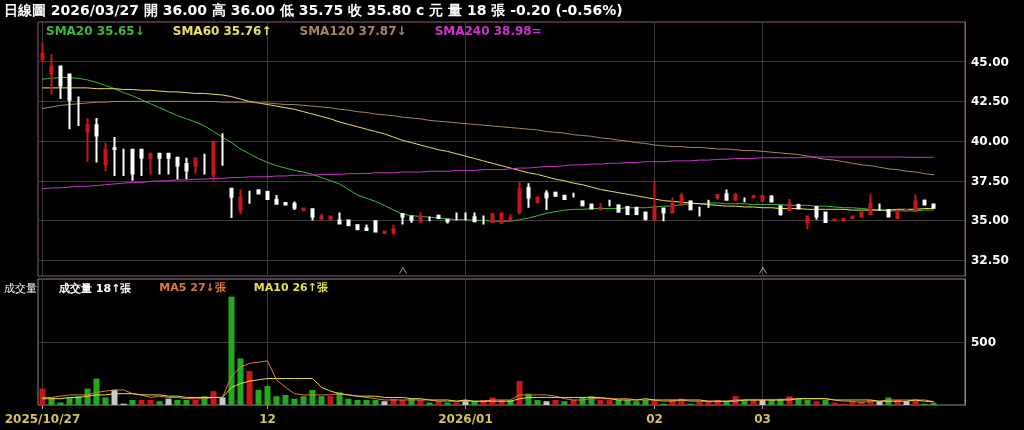 Image resolution: width=1024 pixels, height=430 pixels. Describe the element at coordinates (990, 180) in the screenshot. I see `y-tick-label: 37.50` at that location.